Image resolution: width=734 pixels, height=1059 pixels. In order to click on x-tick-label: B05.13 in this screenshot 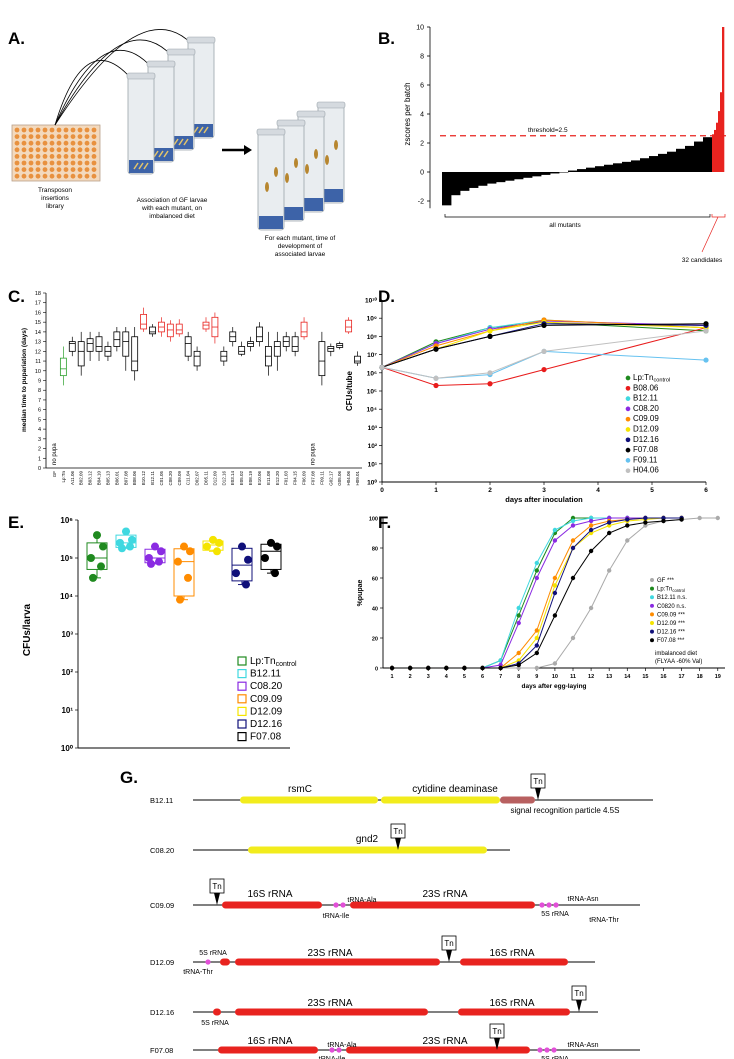, I will do `click(107, 478)`.